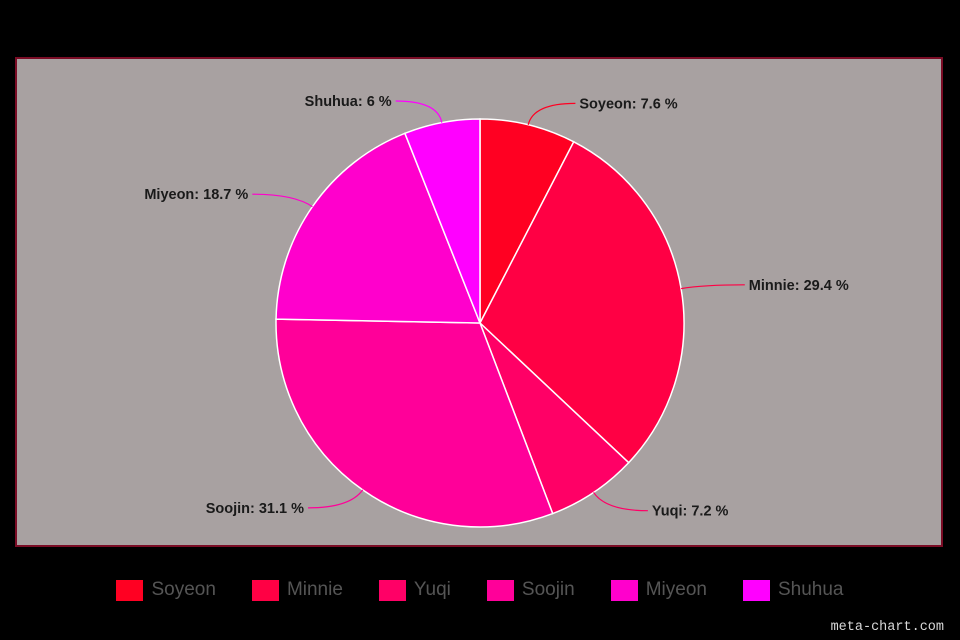 This screenshot has height=640, width=960. I want to click on callout-line-shuhua, so click(419, 111).